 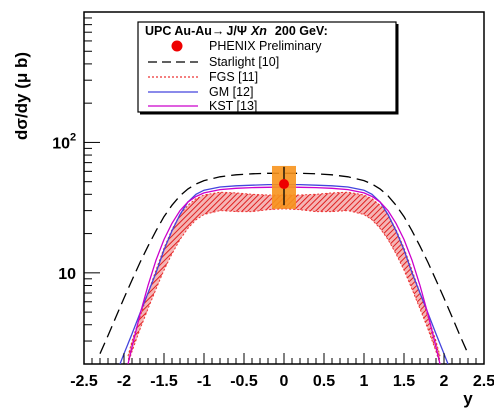 I want to click on x-axis-label: y, so click(x=468, y=398).